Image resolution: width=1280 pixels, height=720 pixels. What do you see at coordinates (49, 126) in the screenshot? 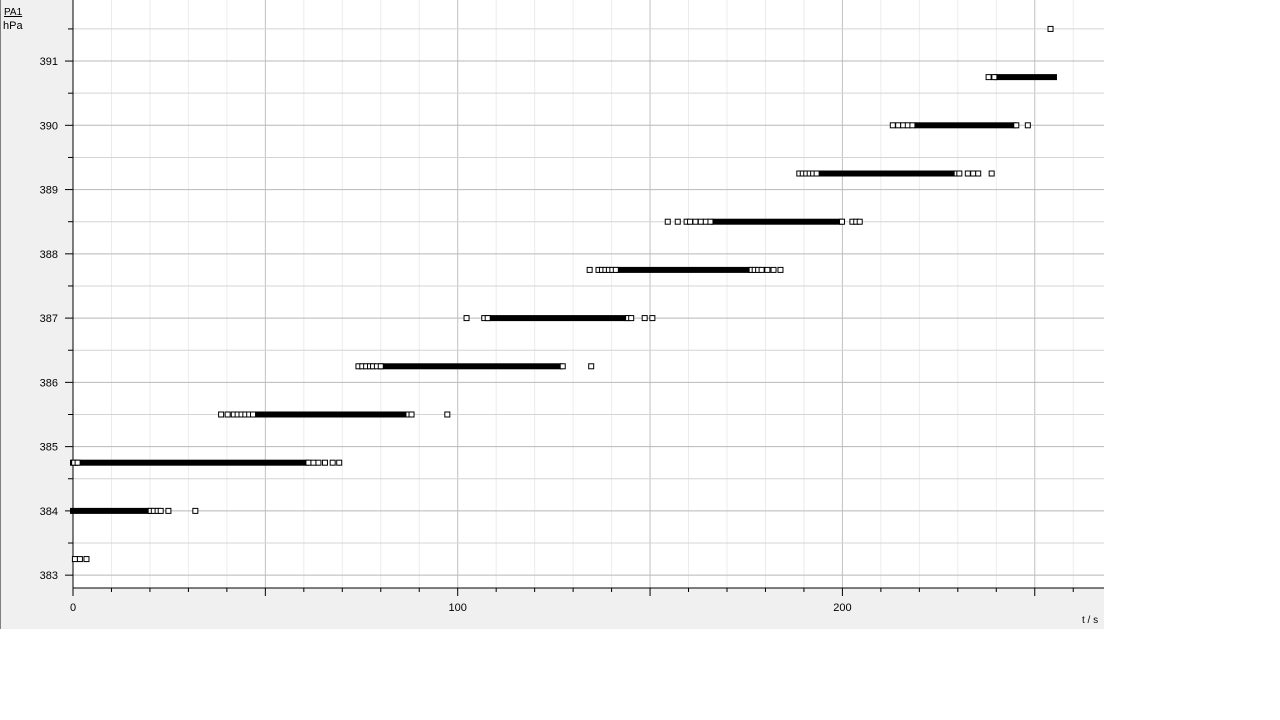
I see `y-tick-label: 390` at bounding box center [49, 126].